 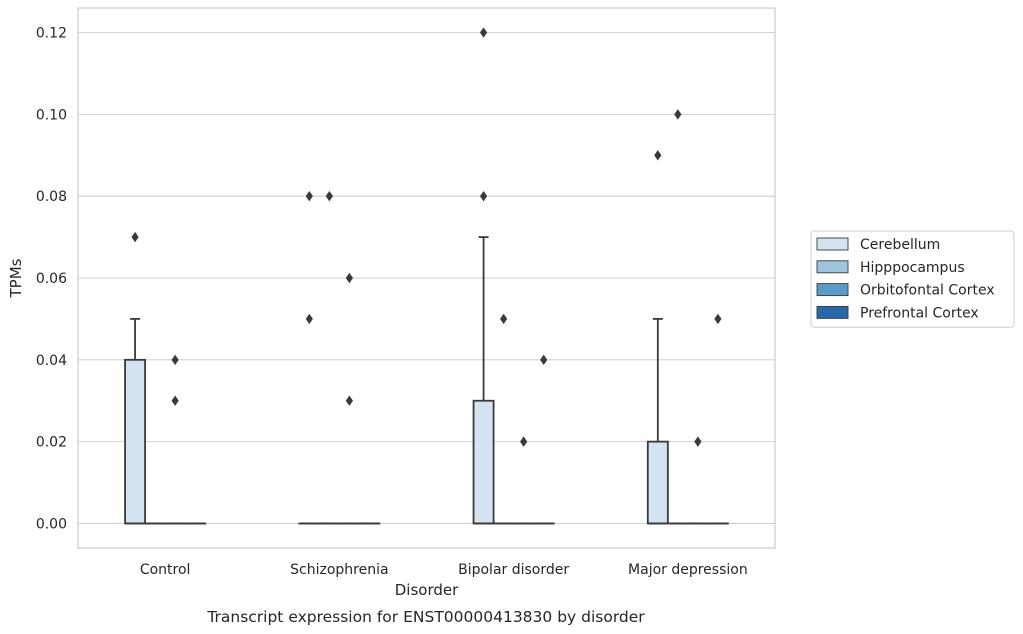 What do you see at coordinates (51, 115) in the screenshot?
I see `y-tick-label: 0.10` at bounding box center [51, 115].